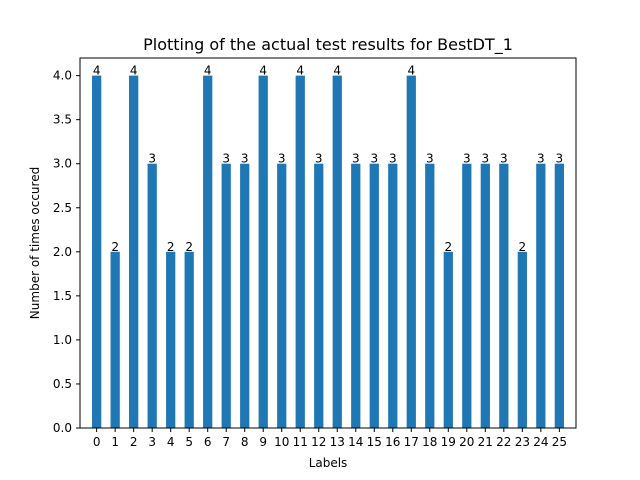 The width and height of the screenshot is (640, 480). Describe the element at coordinates (97, 71) in the screenshot. I see `data-label-0: 4` at that location.